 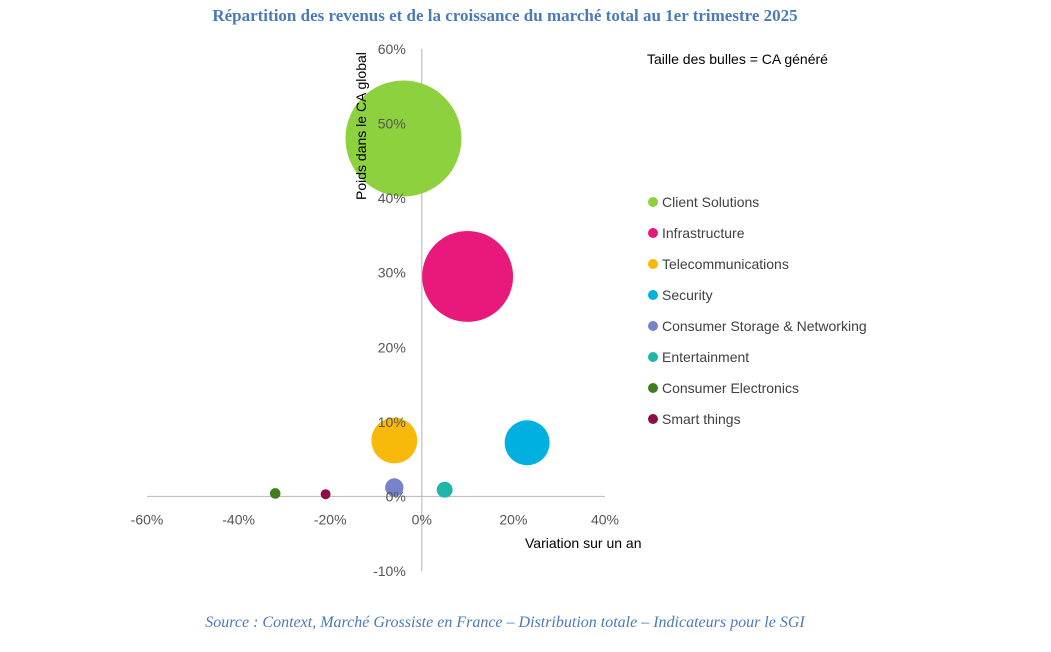 What do you see at coordinates (392, 124) in the screenshot?
I see `y-tick-label: 50%` at bounding box center [392, 124].